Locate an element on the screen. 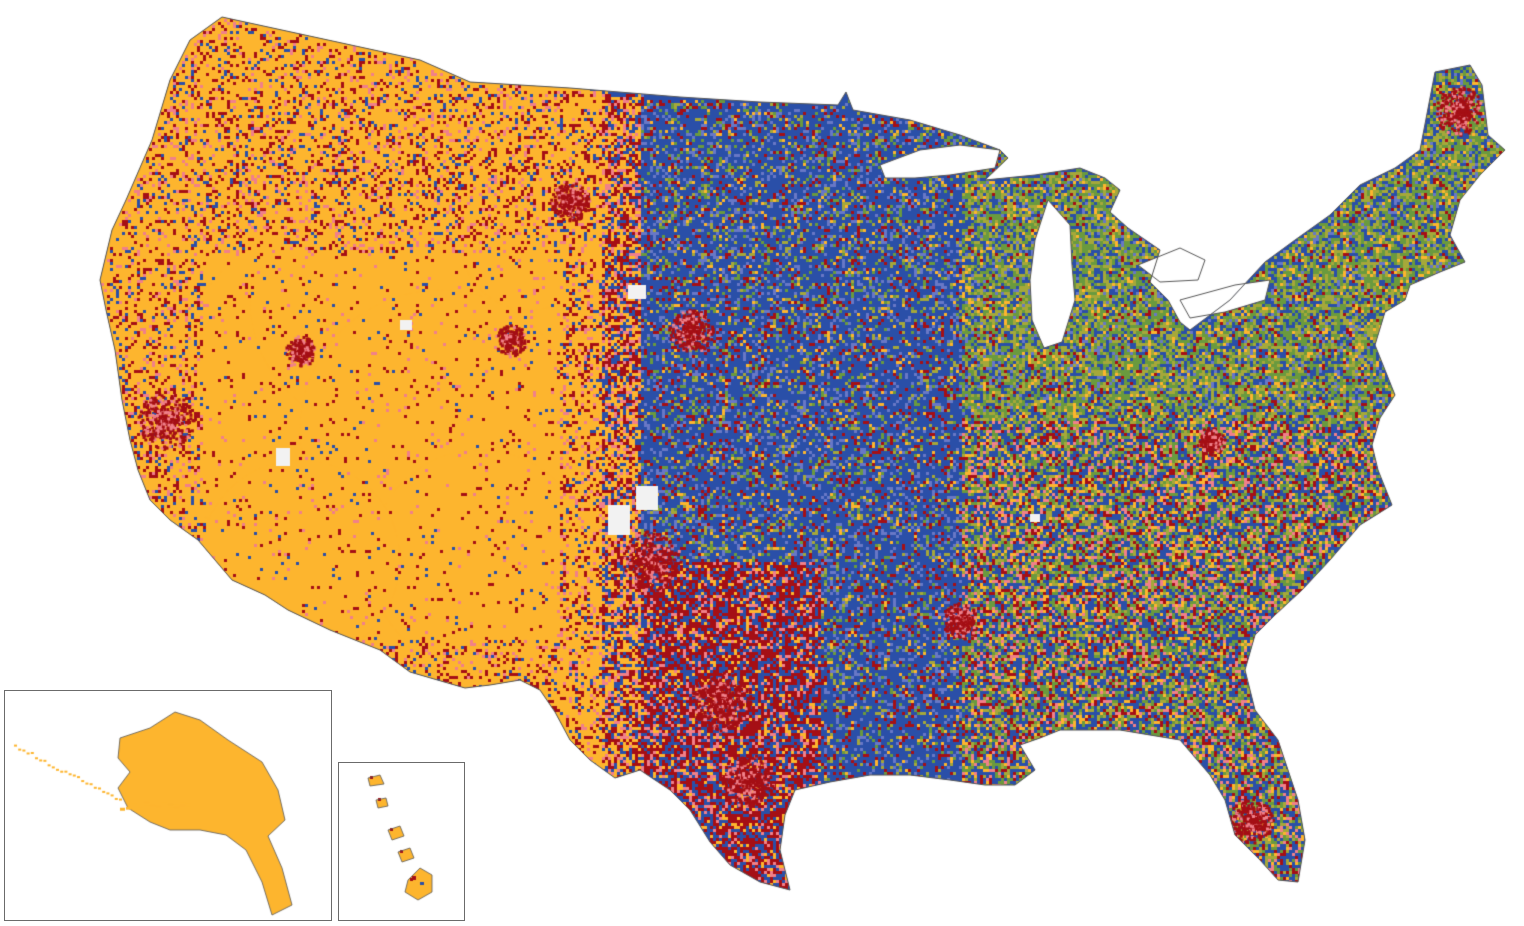 The height and width of the screenshot is (926, 1524). hawaii-inset-frame is located at coordinates (401, 841).